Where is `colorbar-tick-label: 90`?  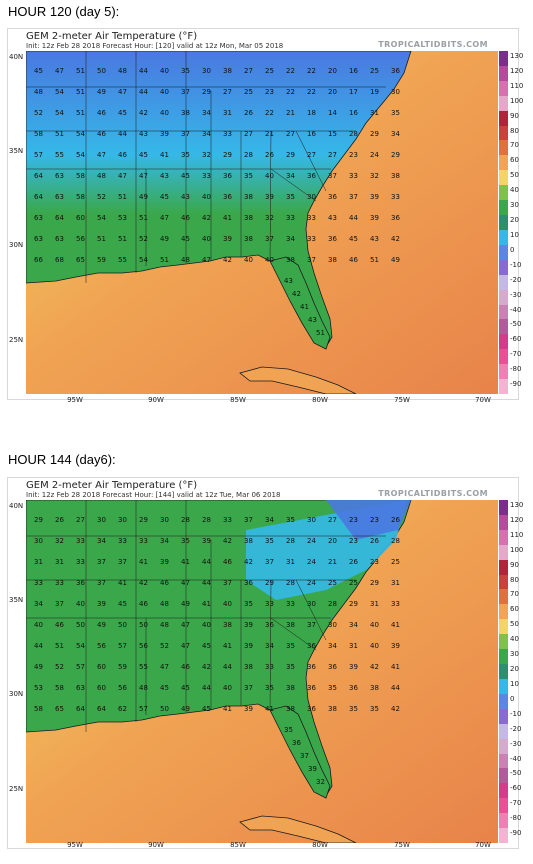
colorbar-tick-label: 90 is located at coordinates (514, 564).